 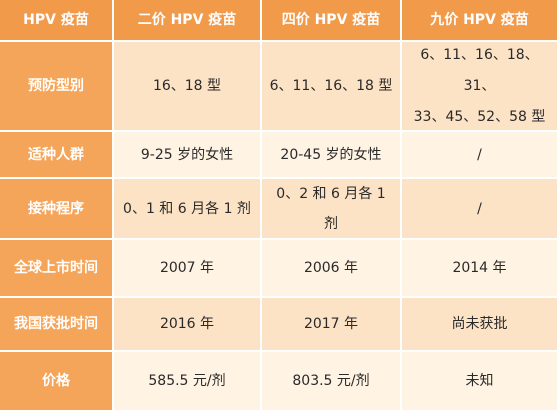 What do you see at coordinates (57, 325) in the screenshot?
I see `row-label-china-approval: 我国获批时间` at bounding box center [57, 325].